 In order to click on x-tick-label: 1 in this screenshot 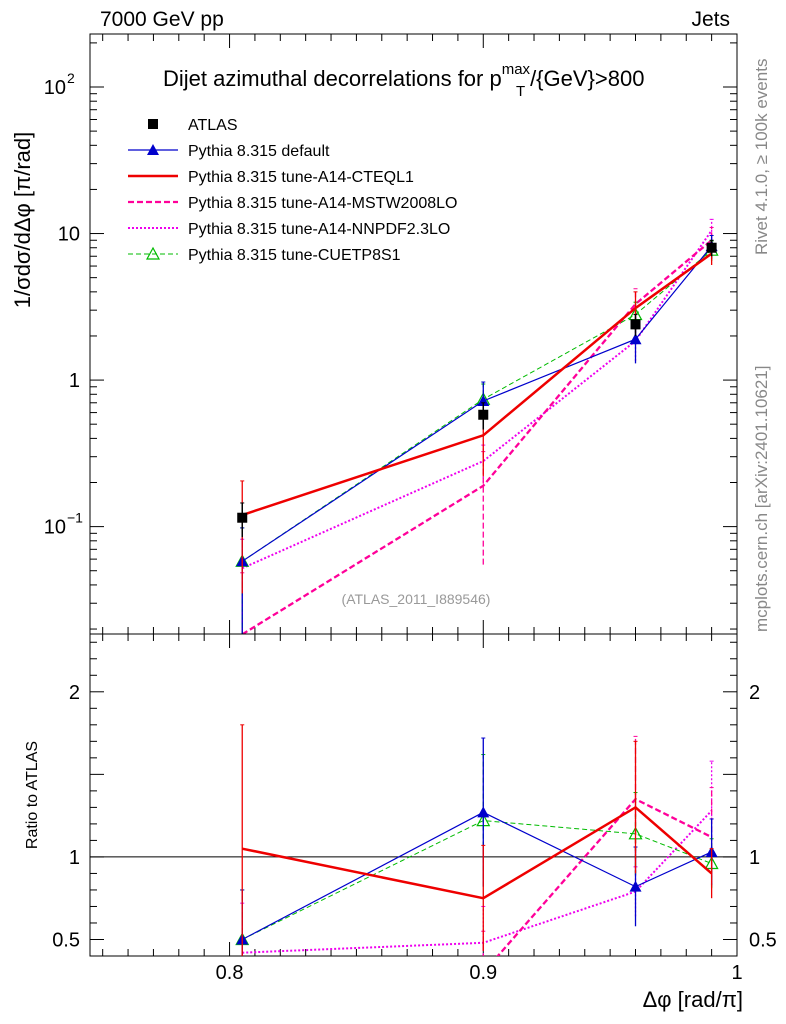, I will do `click(736, 973)`.